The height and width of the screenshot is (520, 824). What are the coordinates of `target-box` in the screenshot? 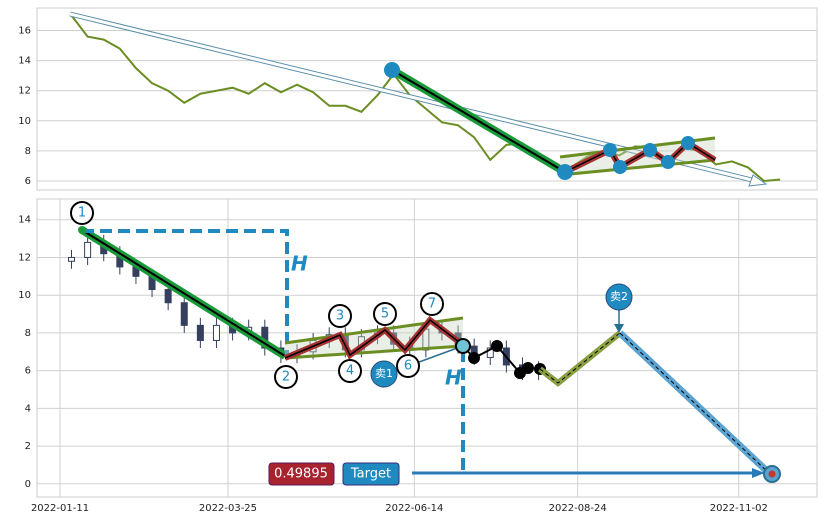 It's located at (371, 474).